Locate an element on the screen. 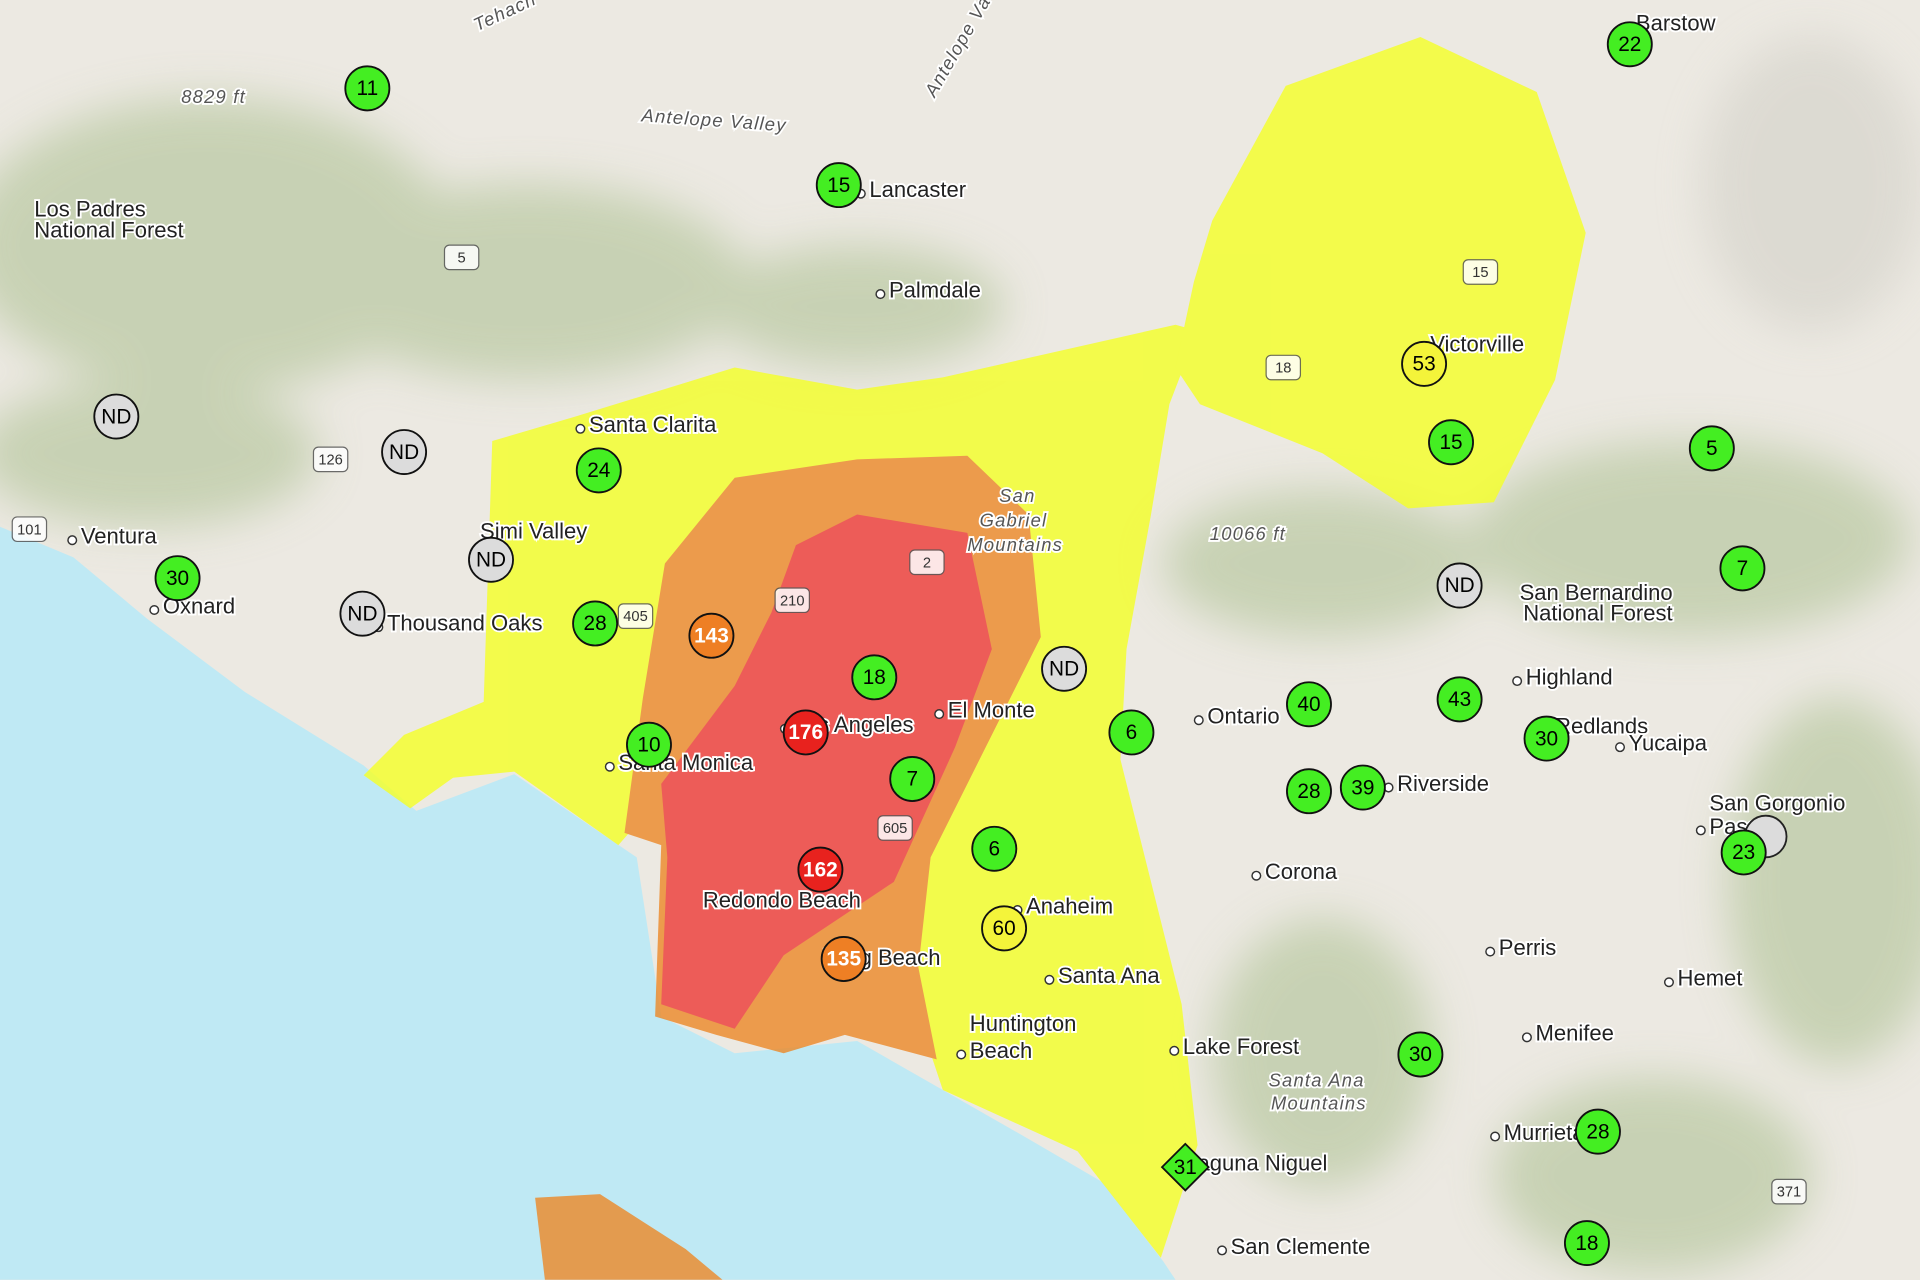 The image size is (1920, 1280). station-reading: 31 is located at coordinates (1185, 1167).